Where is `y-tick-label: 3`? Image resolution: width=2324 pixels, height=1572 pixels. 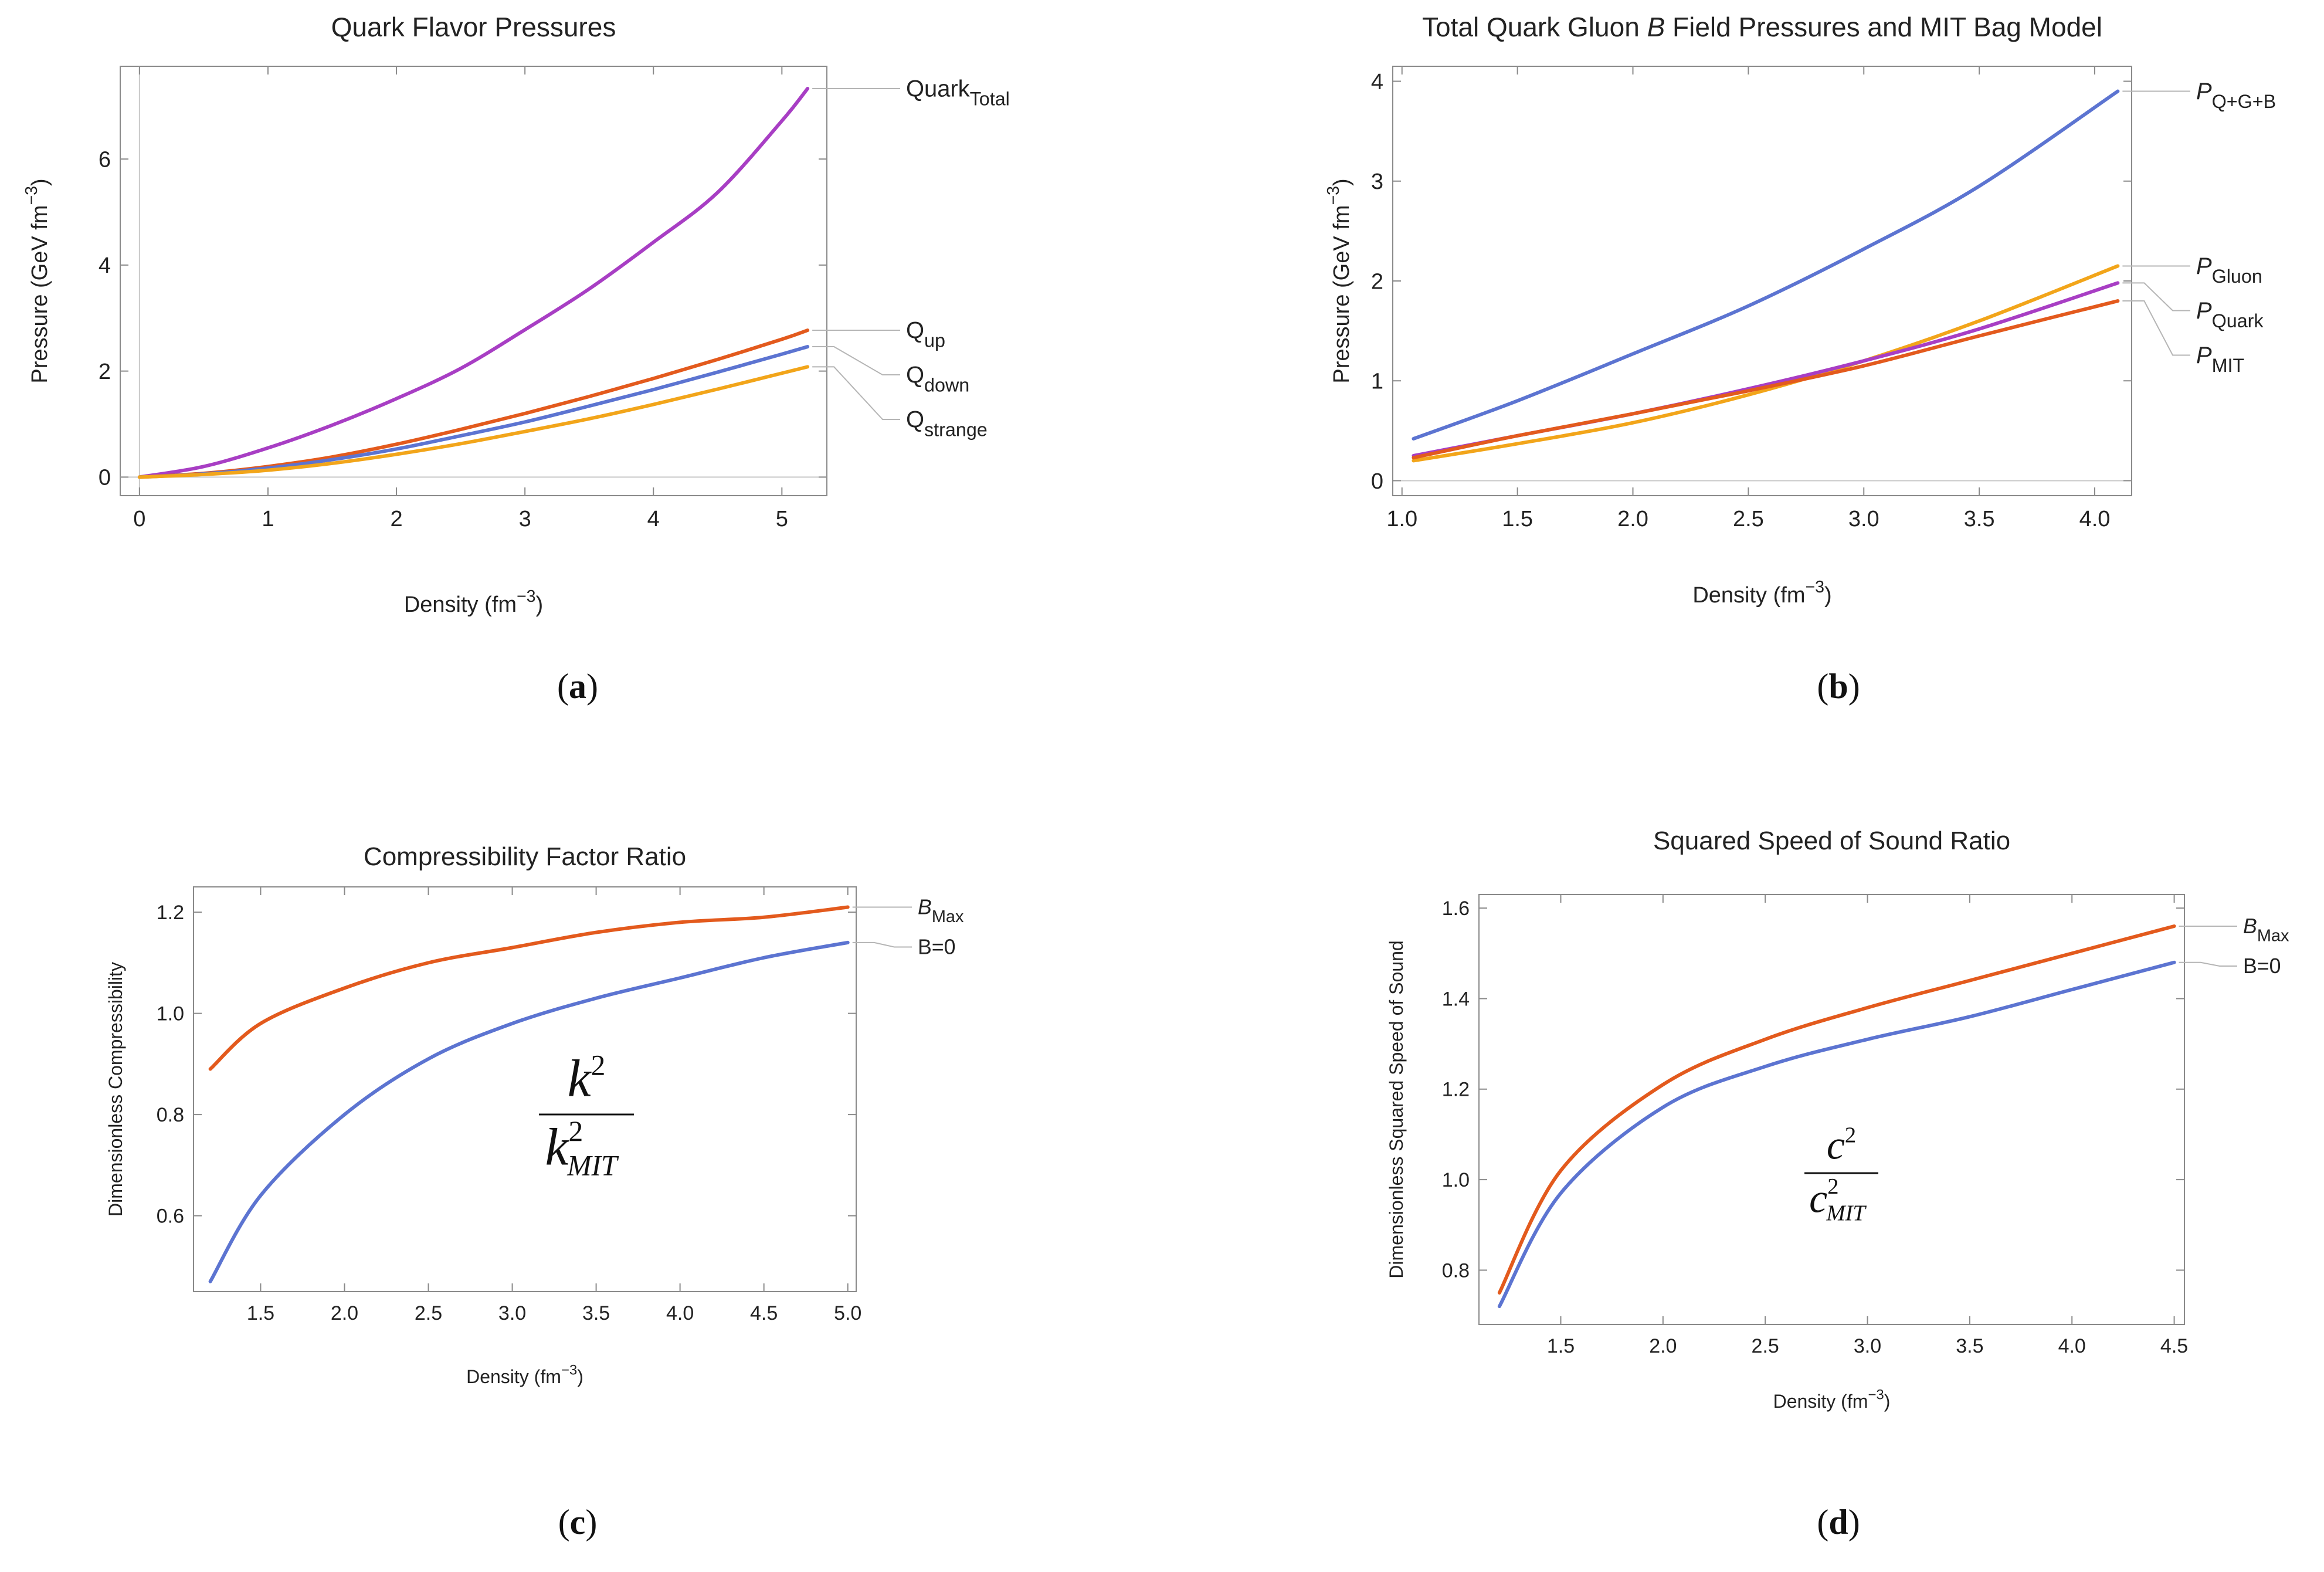
y-tick-label: 3 is located at coordinates (1377, 182).